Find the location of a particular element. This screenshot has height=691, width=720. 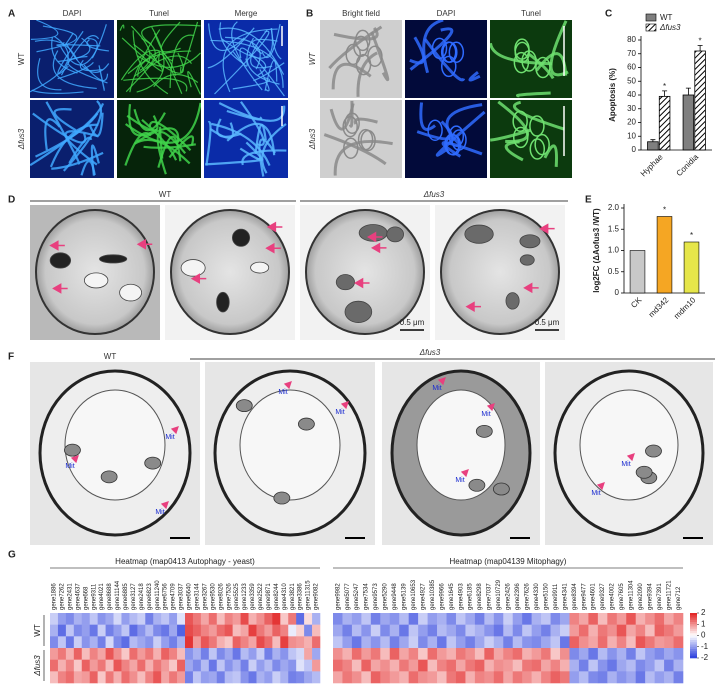

y-tick-label: 1.0 is located at coordinates (614, 250).